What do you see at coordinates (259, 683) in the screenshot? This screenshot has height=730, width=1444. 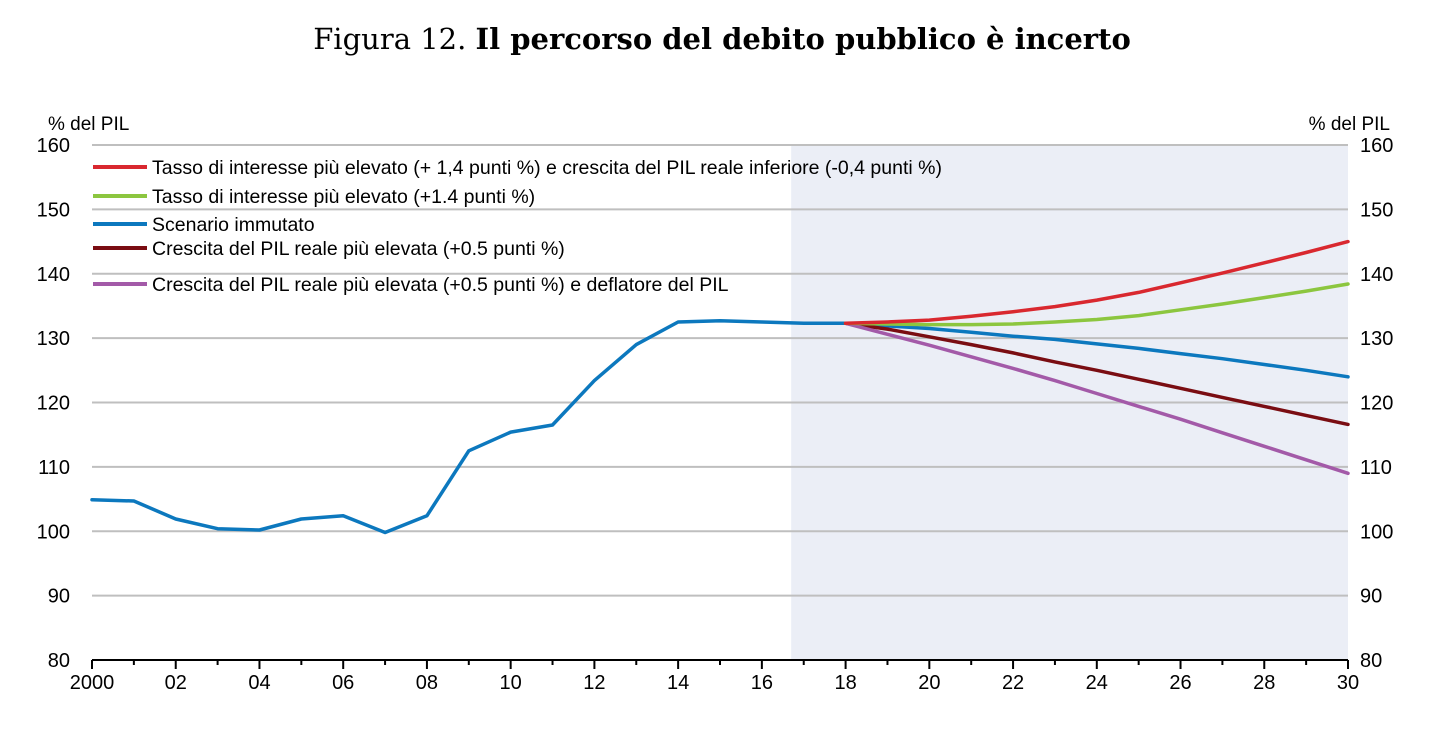 I see `x-tick-label: 04` at bounding box center [259, 683].